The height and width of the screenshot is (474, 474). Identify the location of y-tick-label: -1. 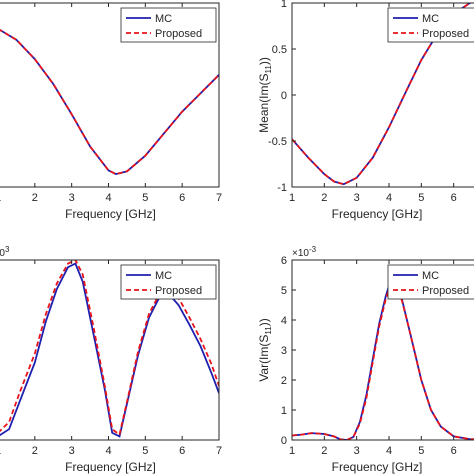
(282, 188).